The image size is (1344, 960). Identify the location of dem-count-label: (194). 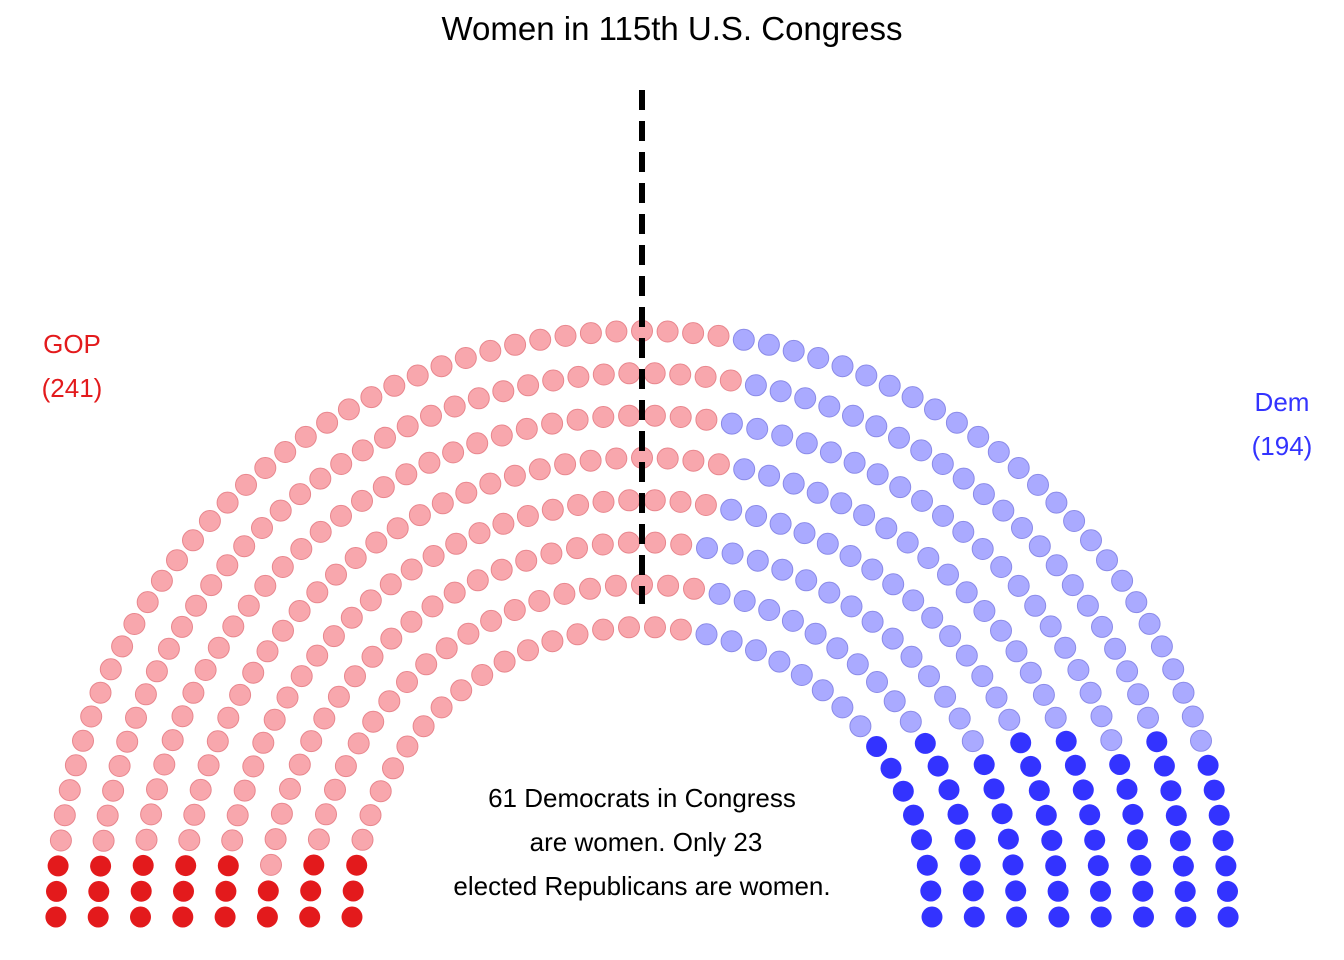
(1282, 446).